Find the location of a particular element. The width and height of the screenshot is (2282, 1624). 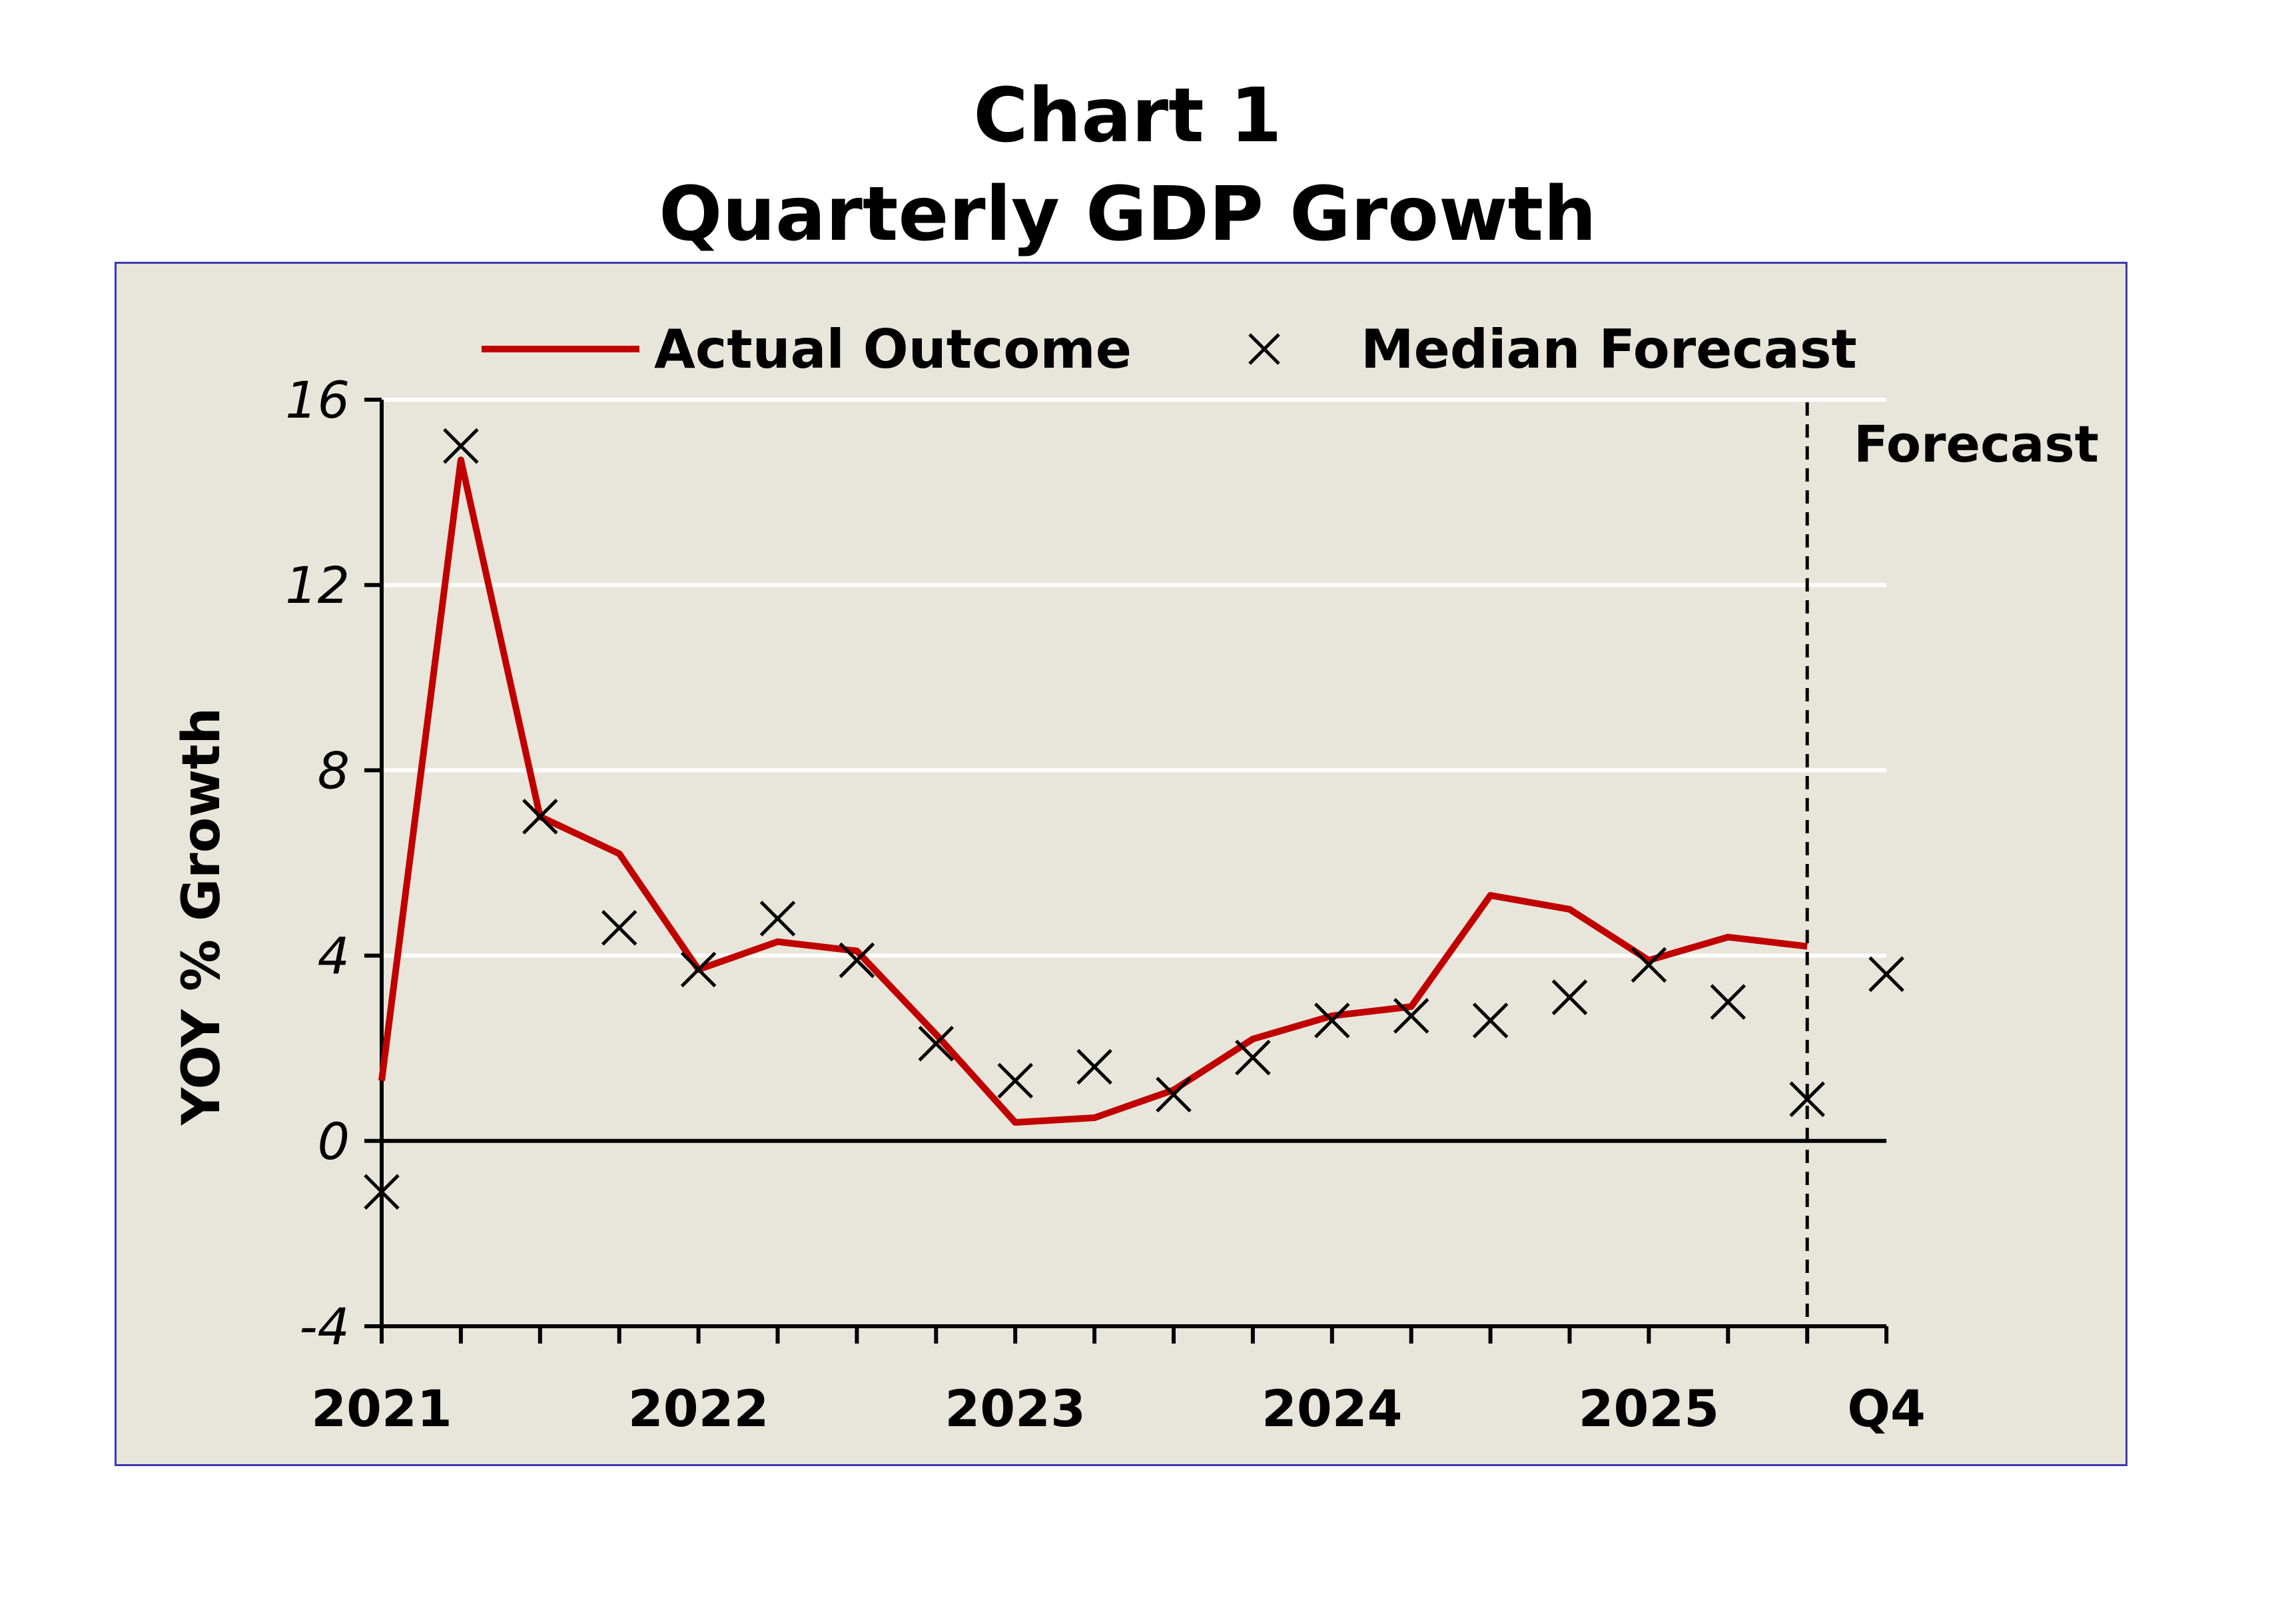

forecast-annotation: Forecast is located at coordinates (1976, 444).